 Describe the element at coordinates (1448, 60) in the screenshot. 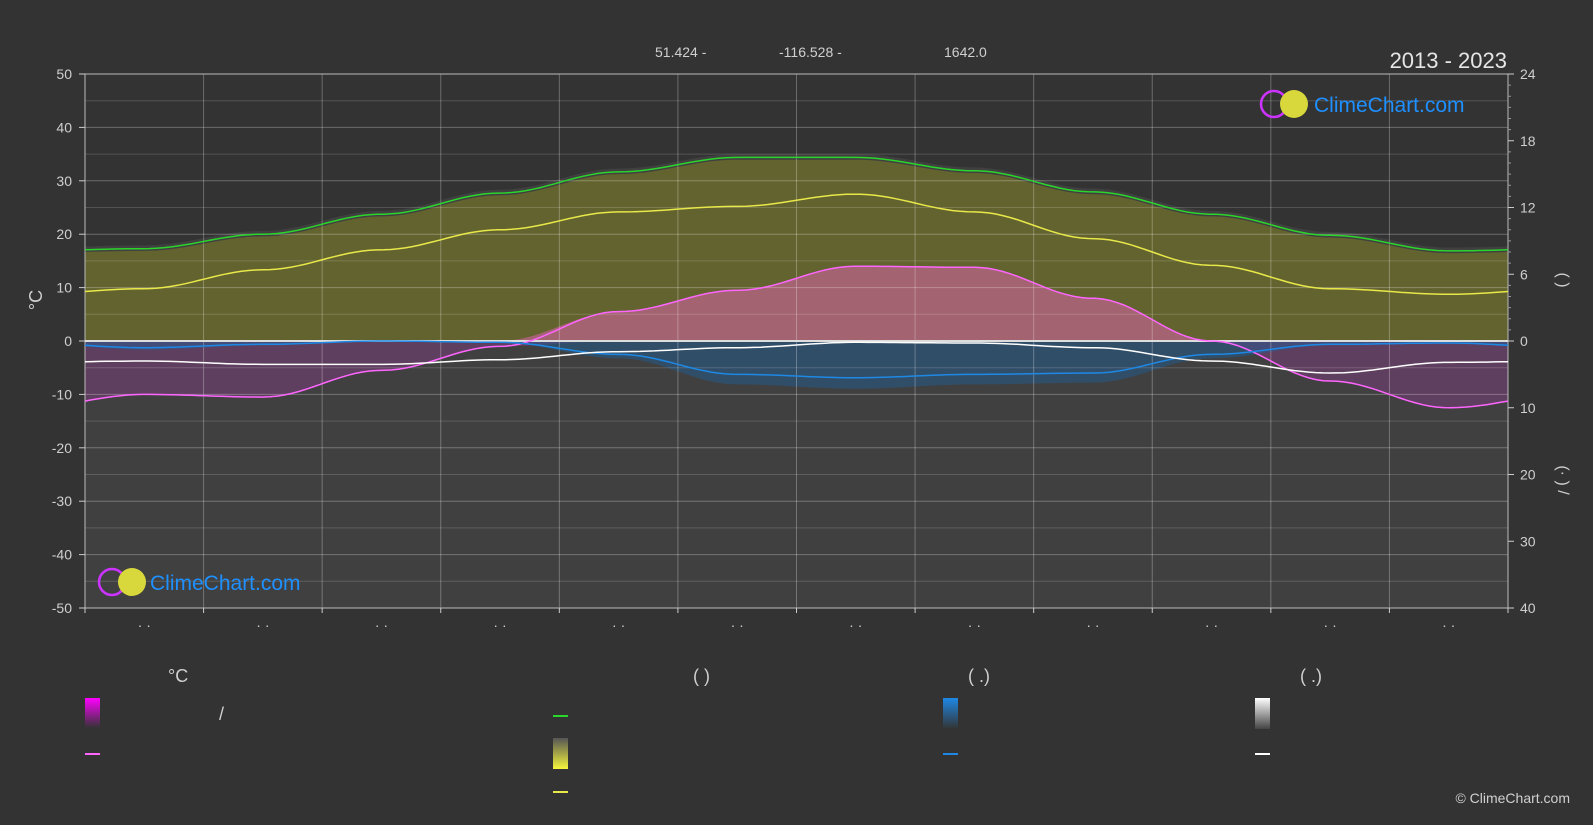

I see `period: 2013 - 2023` at that location.